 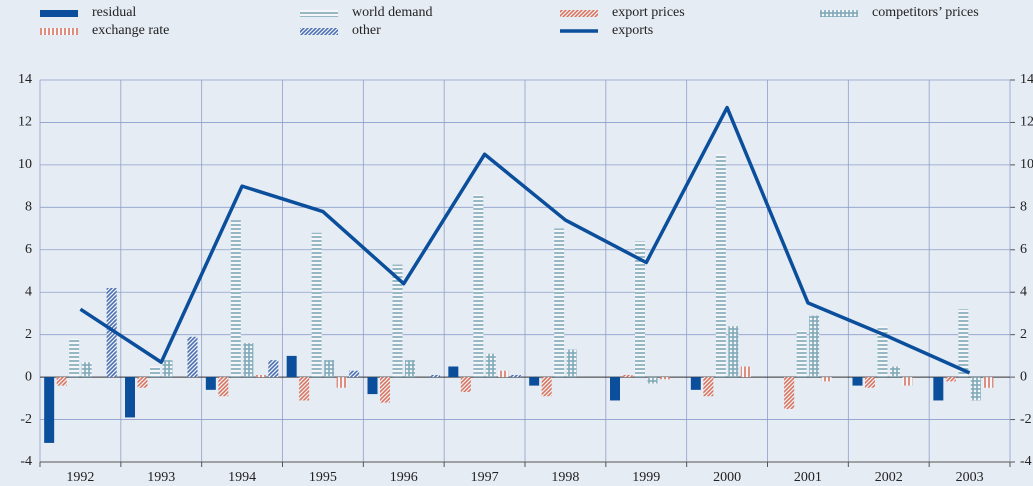 I want to click on x-tick-label: 1992, so click(x=80, y=477).